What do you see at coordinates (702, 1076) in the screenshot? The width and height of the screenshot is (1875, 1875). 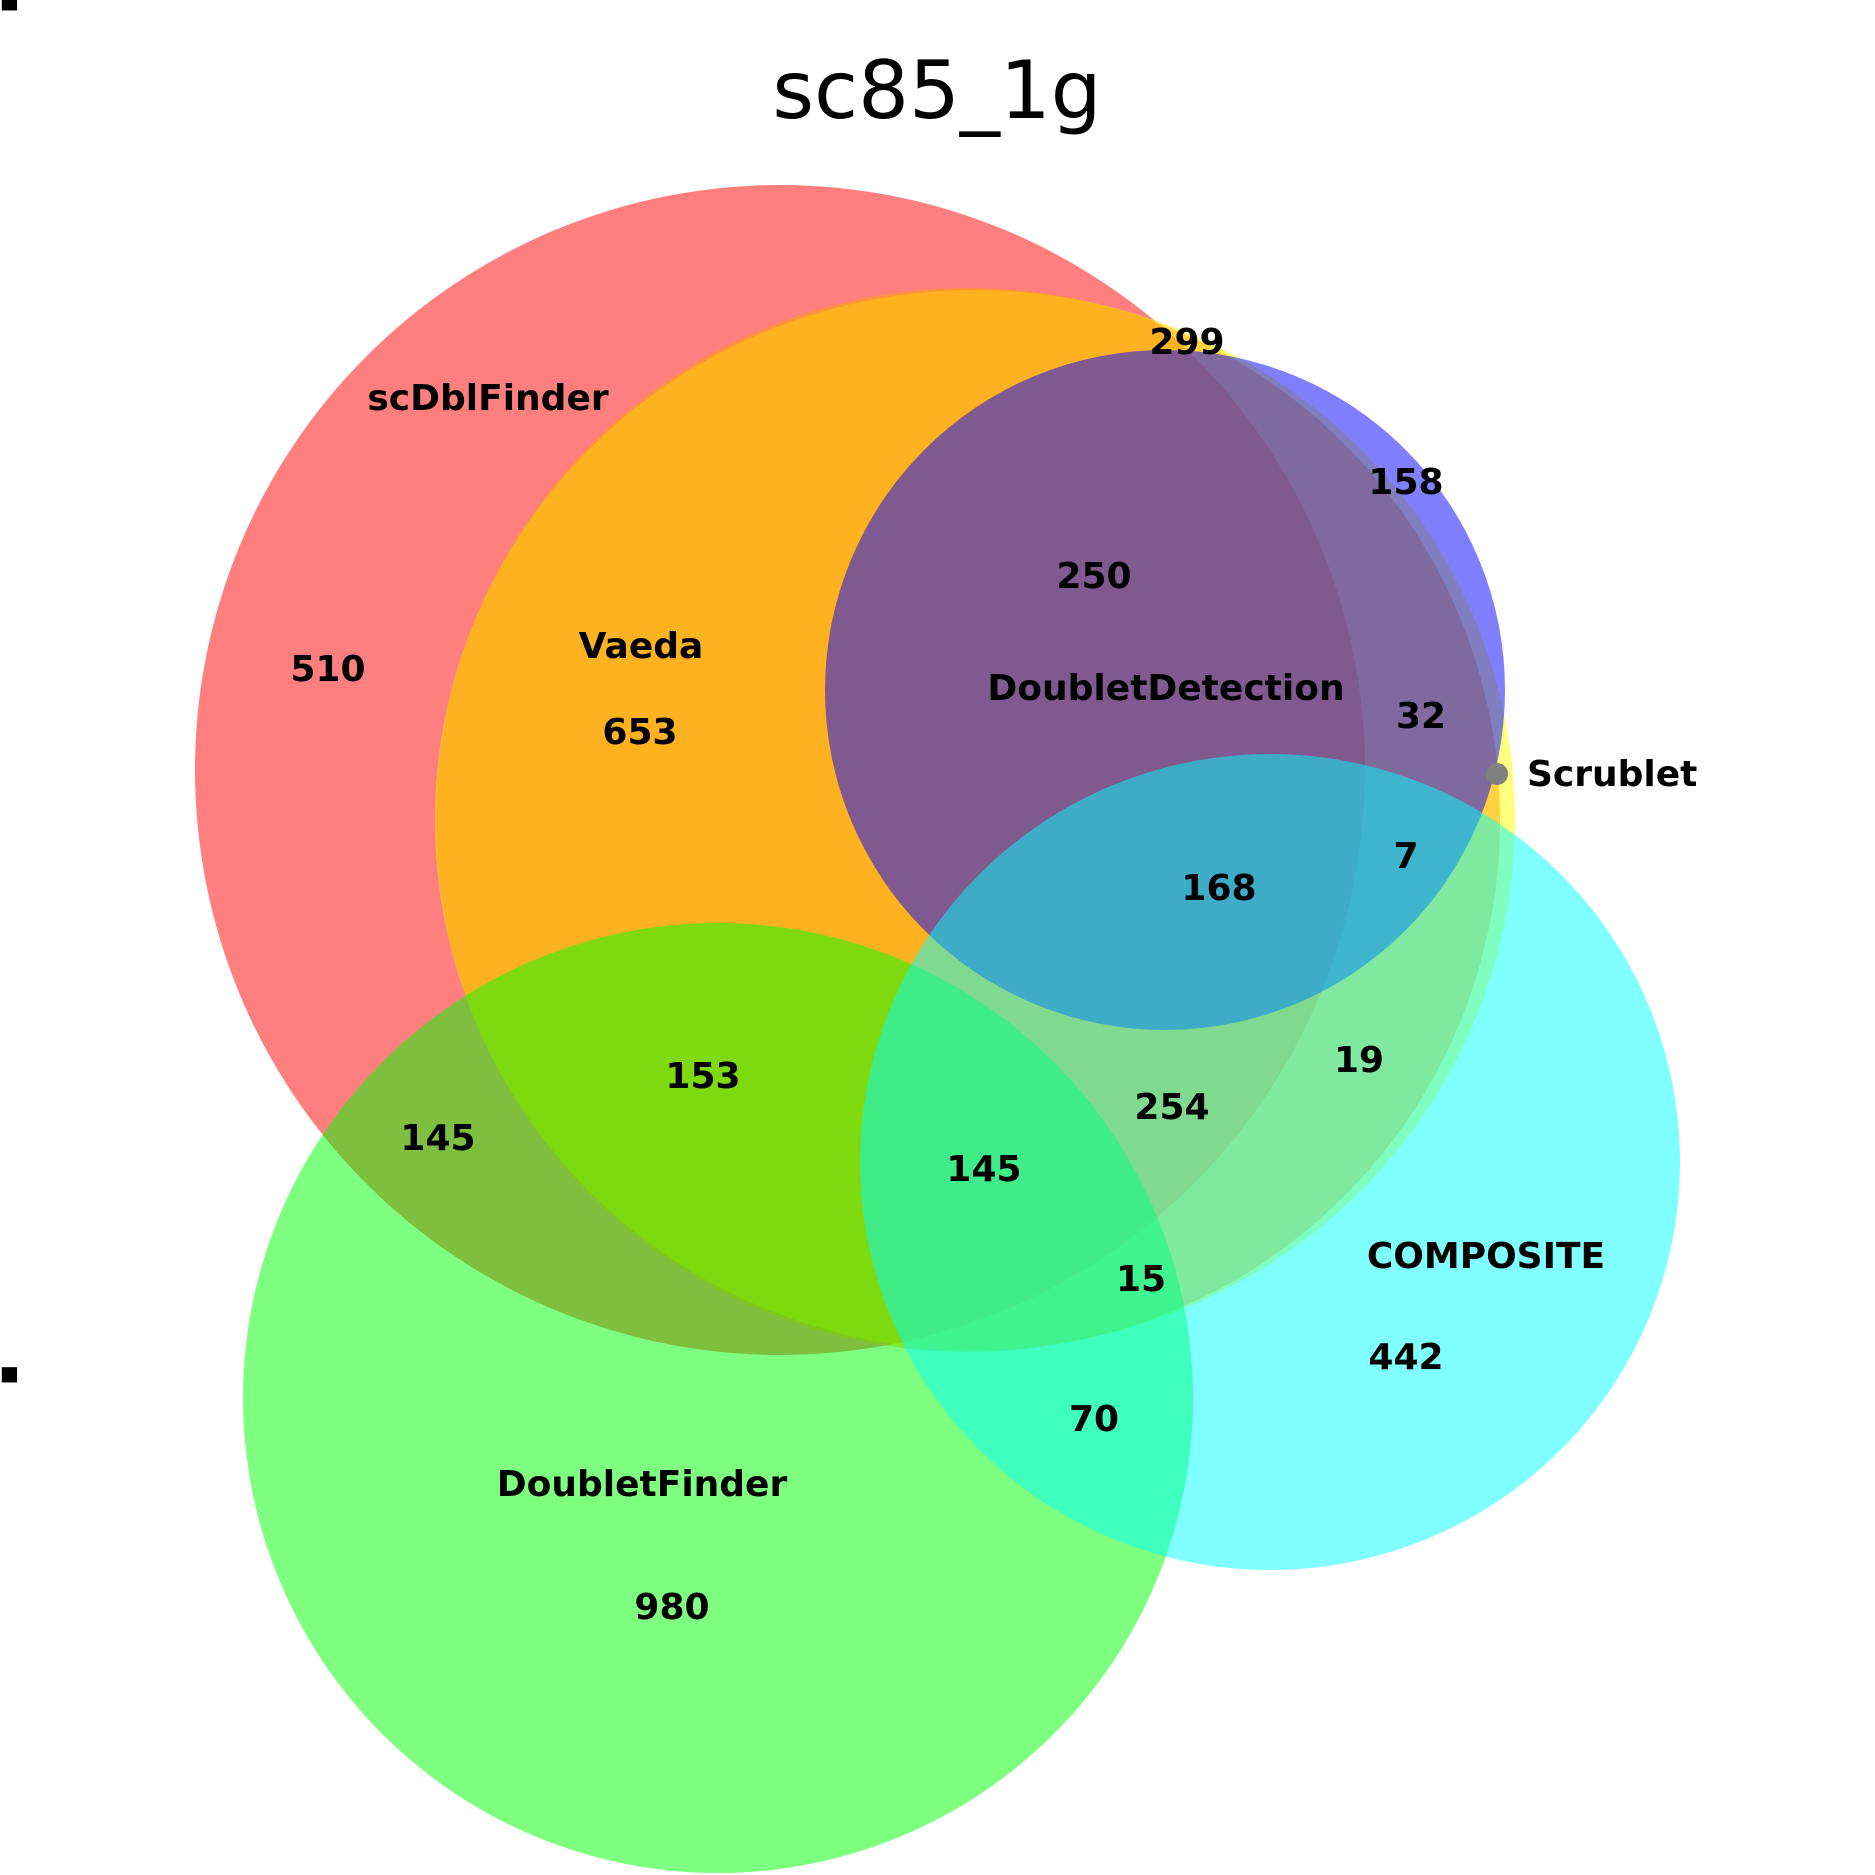 I see `region-count: 153` at bounding box center [702, 1076].